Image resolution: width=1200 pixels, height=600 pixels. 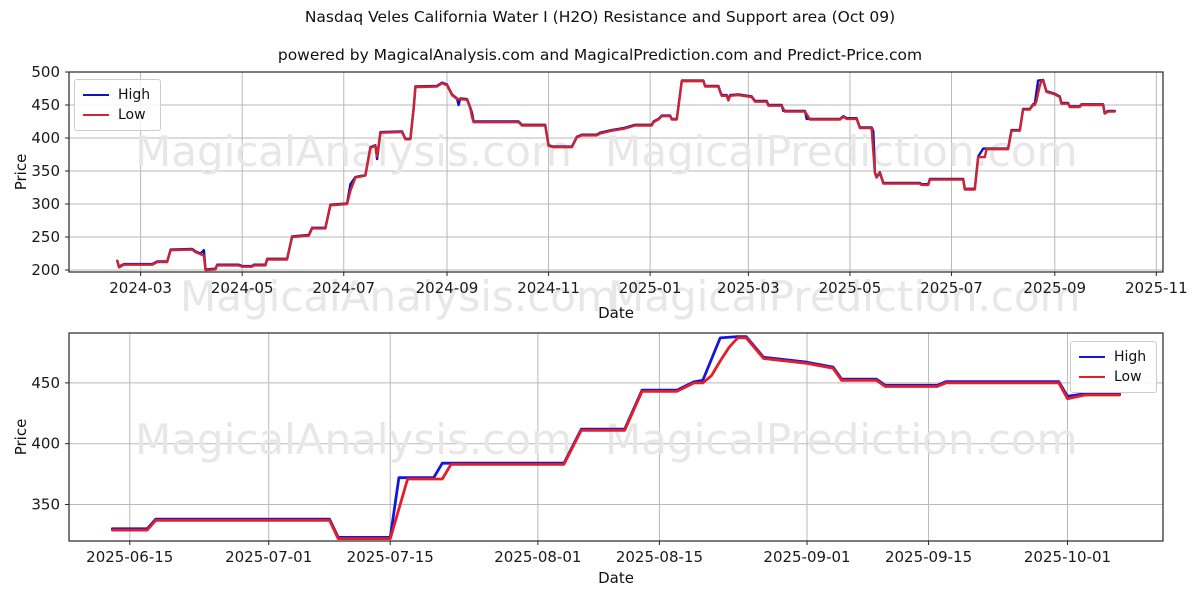 I want to click on bottom-xaxis-label: Date, so click(x=616, y=578).